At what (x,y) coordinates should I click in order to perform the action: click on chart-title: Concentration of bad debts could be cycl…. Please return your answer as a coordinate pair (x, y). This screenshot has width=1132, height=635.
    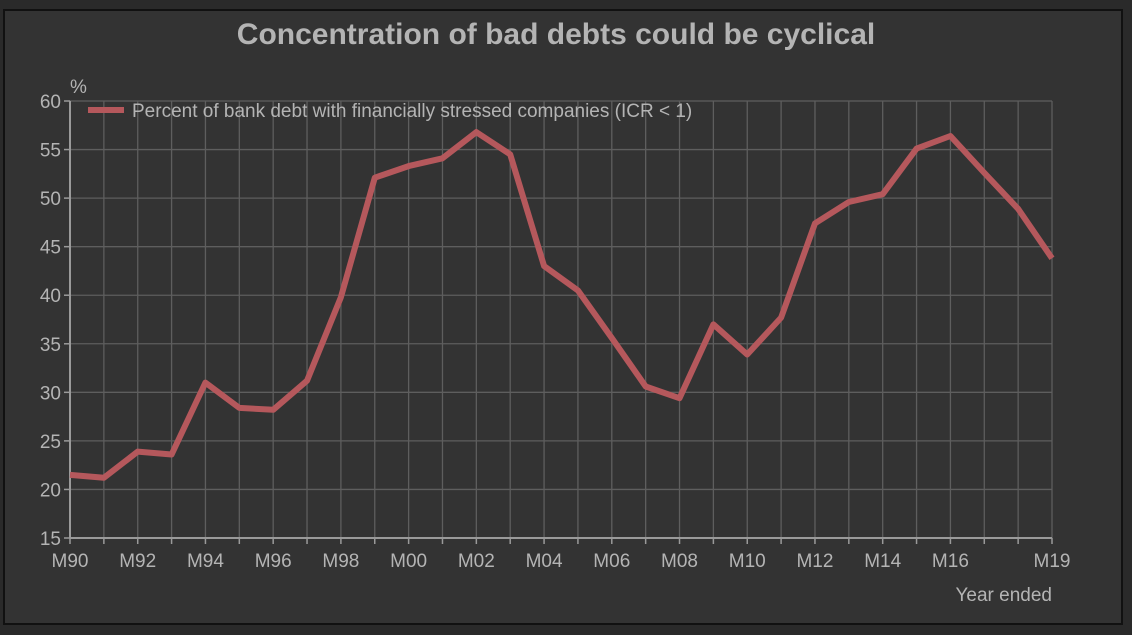
    Looking at the image, I should click on (556, 34).